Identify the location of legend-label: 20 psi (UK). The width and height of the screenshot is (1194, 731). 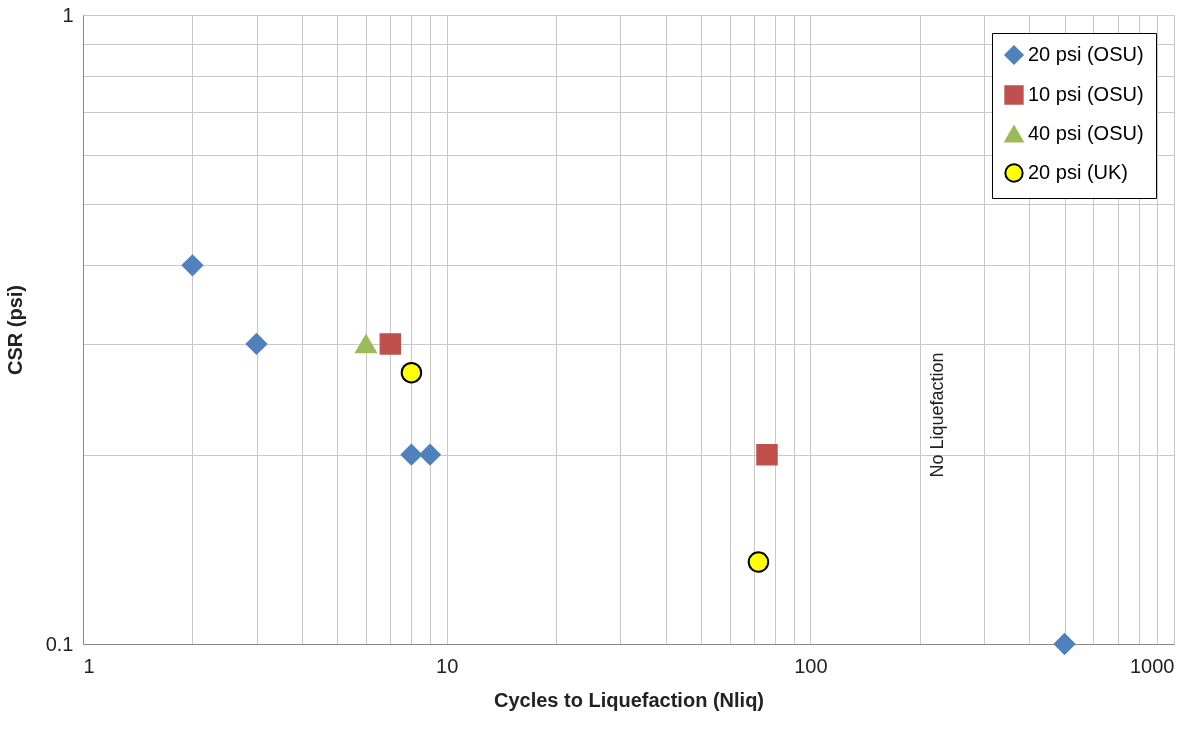
(1078, 172).